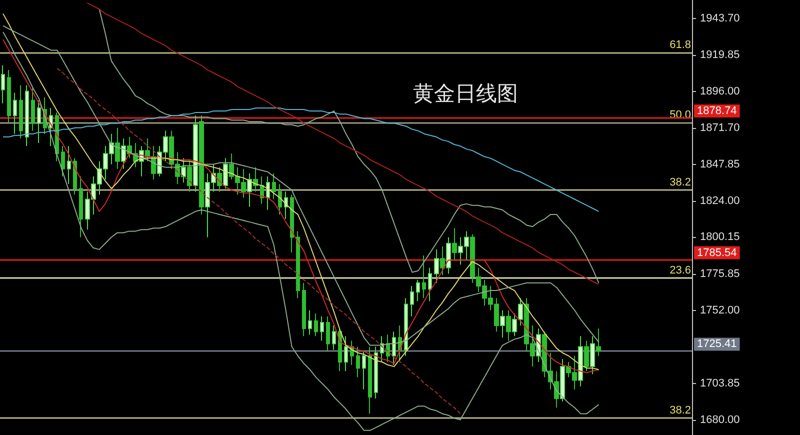 This screenshot has height=435, width=800. I want to click on y-tick-label: 1943.70, so click(720, 18).